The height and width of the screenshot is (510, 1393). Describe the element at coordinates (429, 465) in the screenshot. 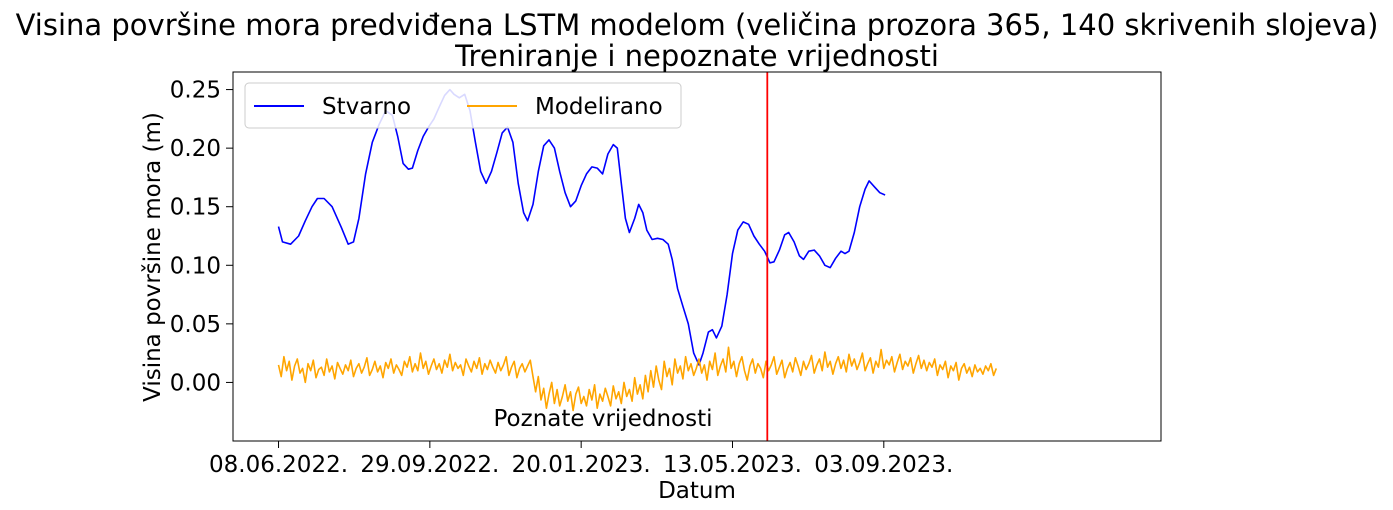

I see `x-tick-label: 29.09.2022.` at that location.